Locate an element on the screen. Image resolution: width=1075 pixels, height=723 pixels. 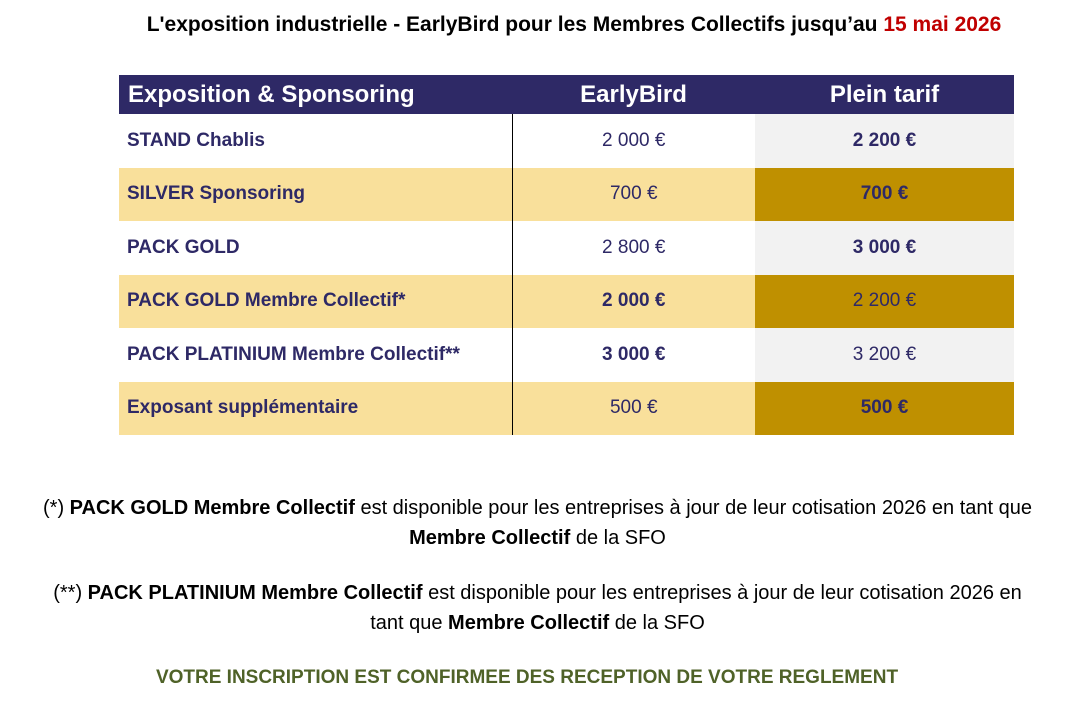
table-row: SILVER Sponsoring 700 €700 € is located at coordinates (566, 194).